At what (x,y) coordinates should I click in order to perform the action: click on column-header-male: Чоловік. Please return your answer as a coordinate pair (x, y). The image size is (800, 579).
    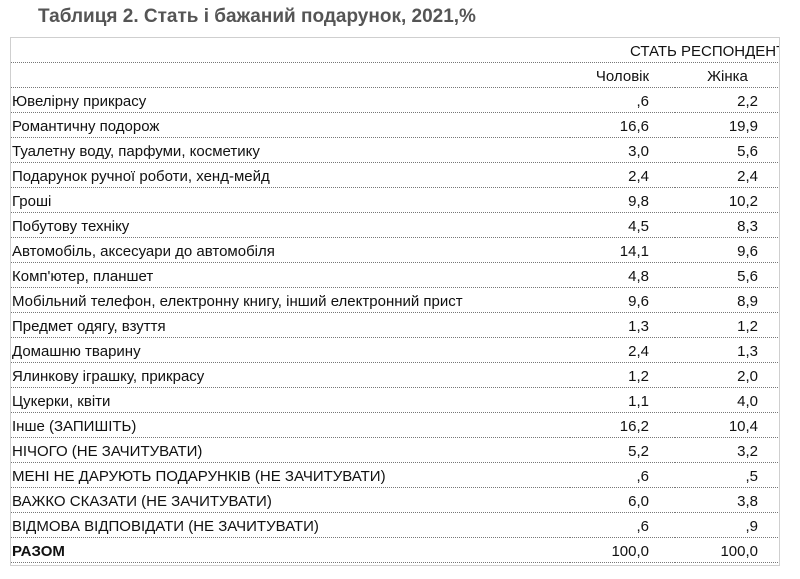
    Looking at the image, I should click on (622, 75).